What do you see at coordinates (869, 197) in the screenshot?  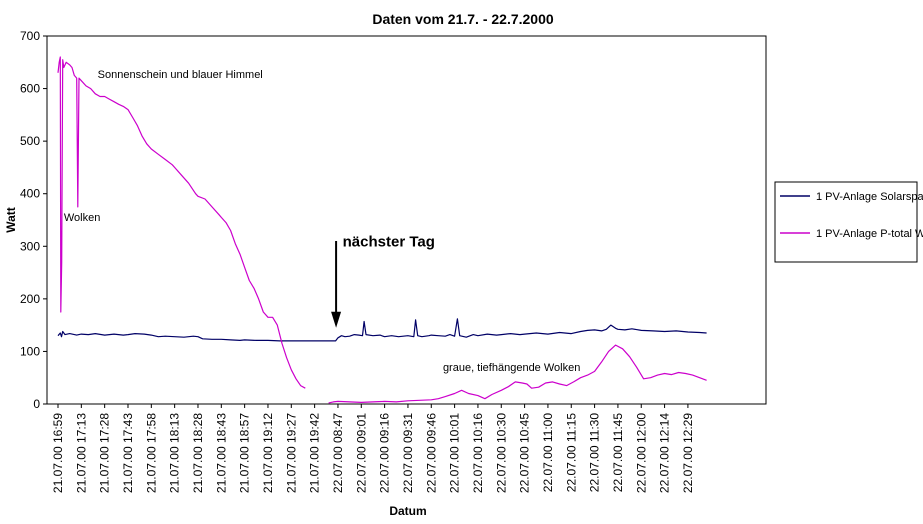 I see `legend-label-solarspannung: 1 PV-Anlage Solarspannung V` at bounding box center [869, 197].